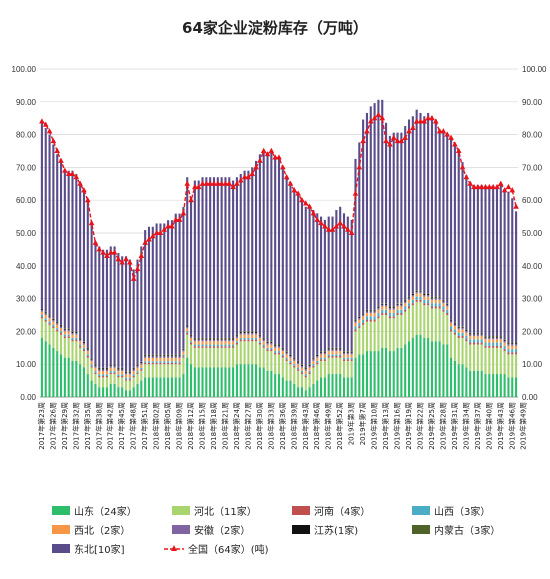 The height and width of the screenshot is (579, 550). What do you see at coordinates (454, 426) in the screenshot?
I see `x-tick-label: 2019年第31周` at bounding box center [454, 426].